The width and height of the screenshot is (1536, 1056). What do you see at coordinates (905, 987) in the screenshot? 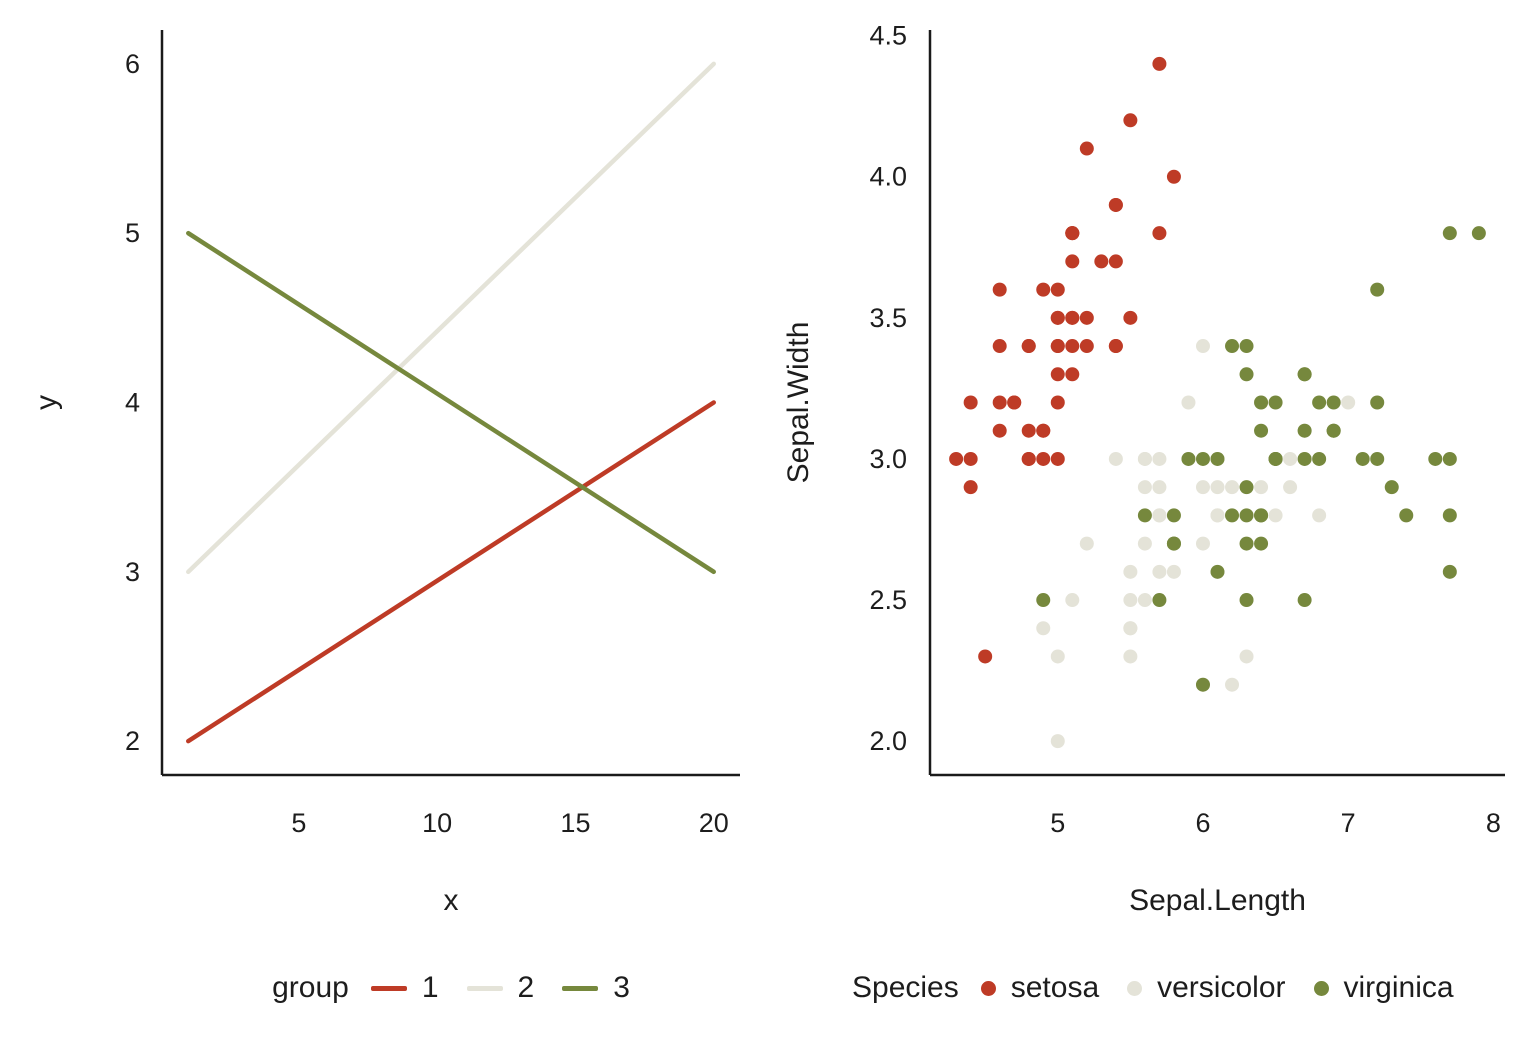
I see `legend-title-species: Species` at bounding box center [905, 987].